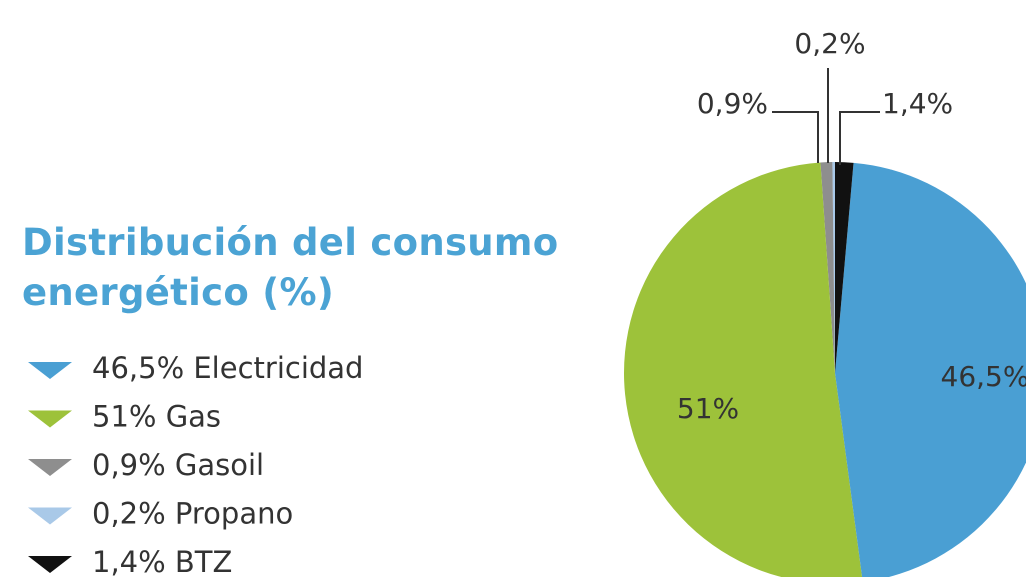 This screenshot has height=577, width=1026. I want to click on slice-label: 0,9%, so click(732, 103).